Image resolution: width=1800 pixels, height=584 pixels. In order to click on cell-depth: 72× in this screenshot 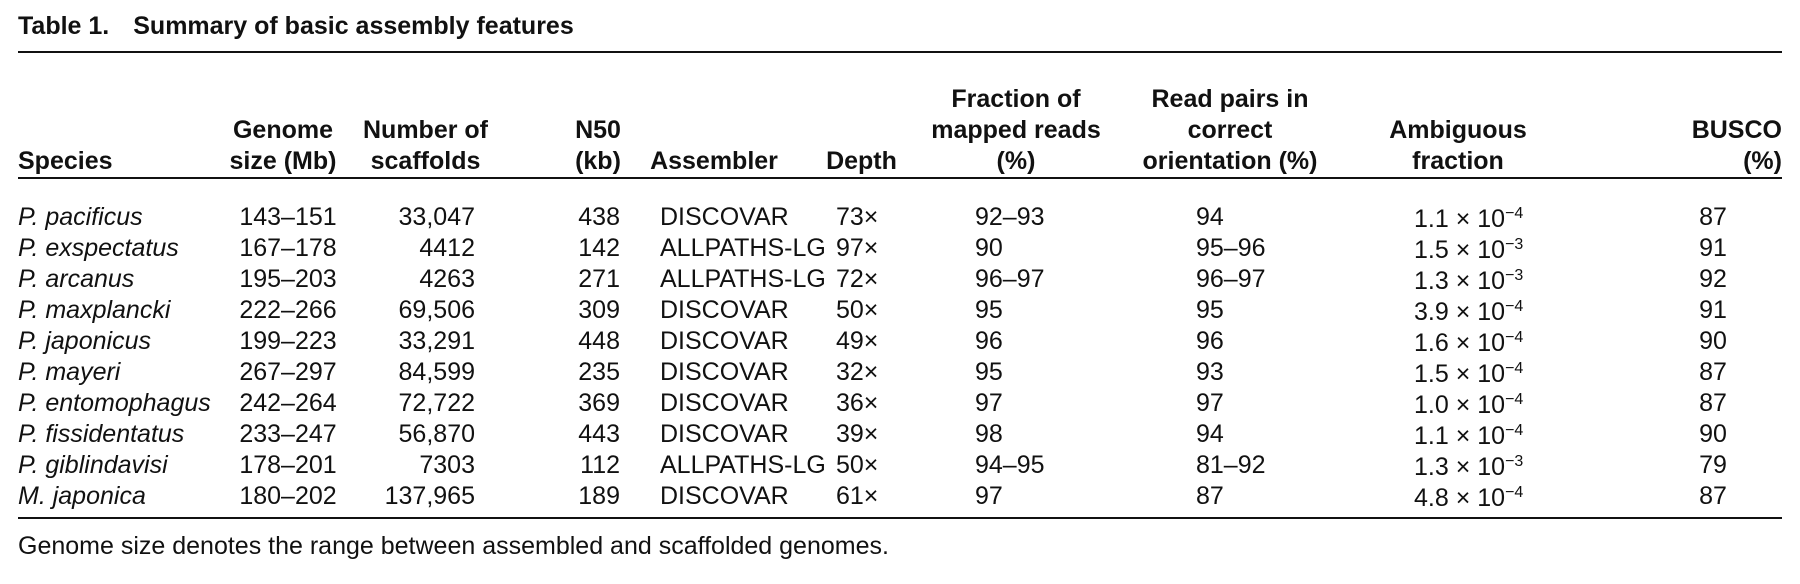, I will do `click(857, 278)`.